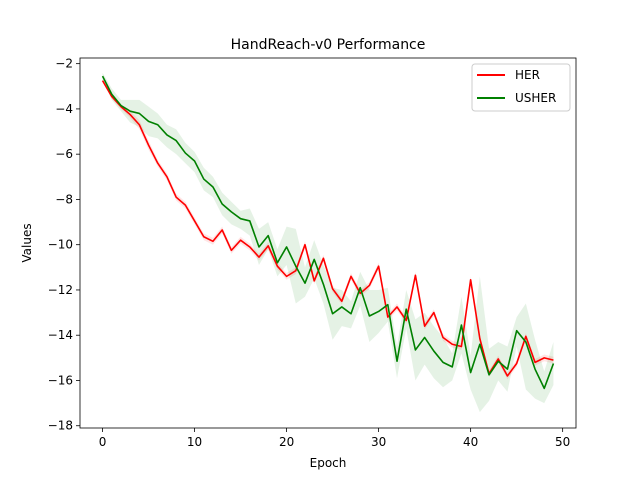  Describe the element at coordinates (527, 75) in the screenshot. I see `legend-label-her: HER` at that location.